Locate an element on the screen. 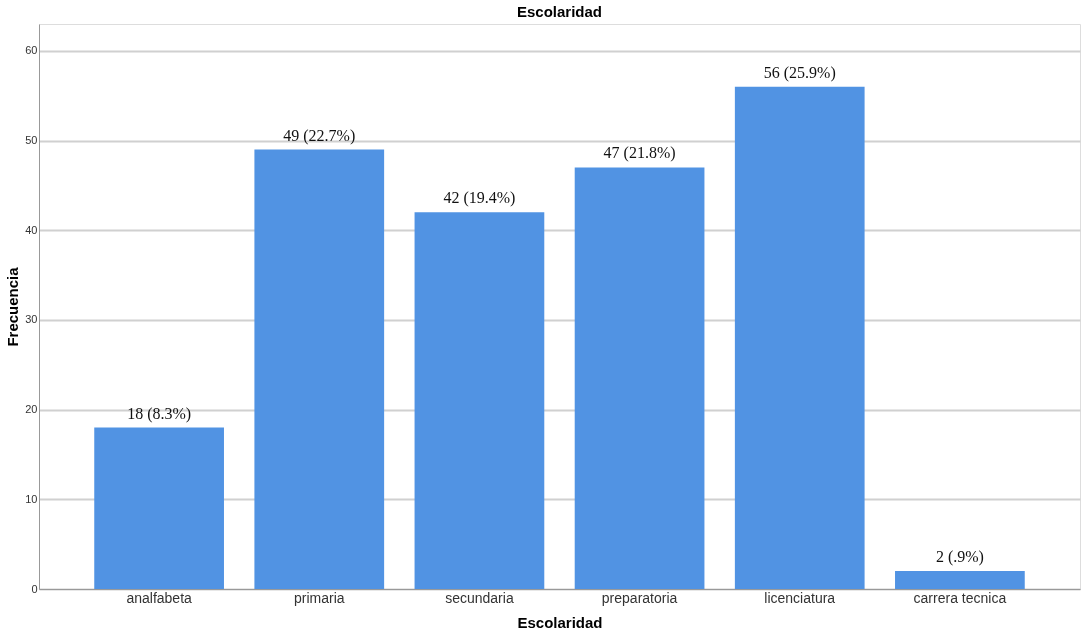 This screenshot has height=635, width=1085. x-tick-label: analfabeta is located at coordinates (159, 597).